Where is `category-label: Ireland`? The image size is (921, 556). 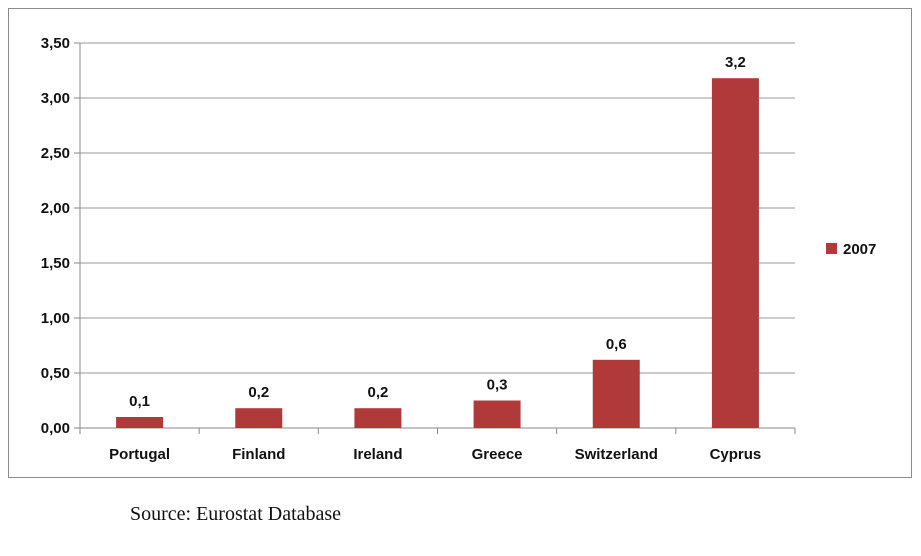
category-label: Ireland is located at coordinates (377, 454).